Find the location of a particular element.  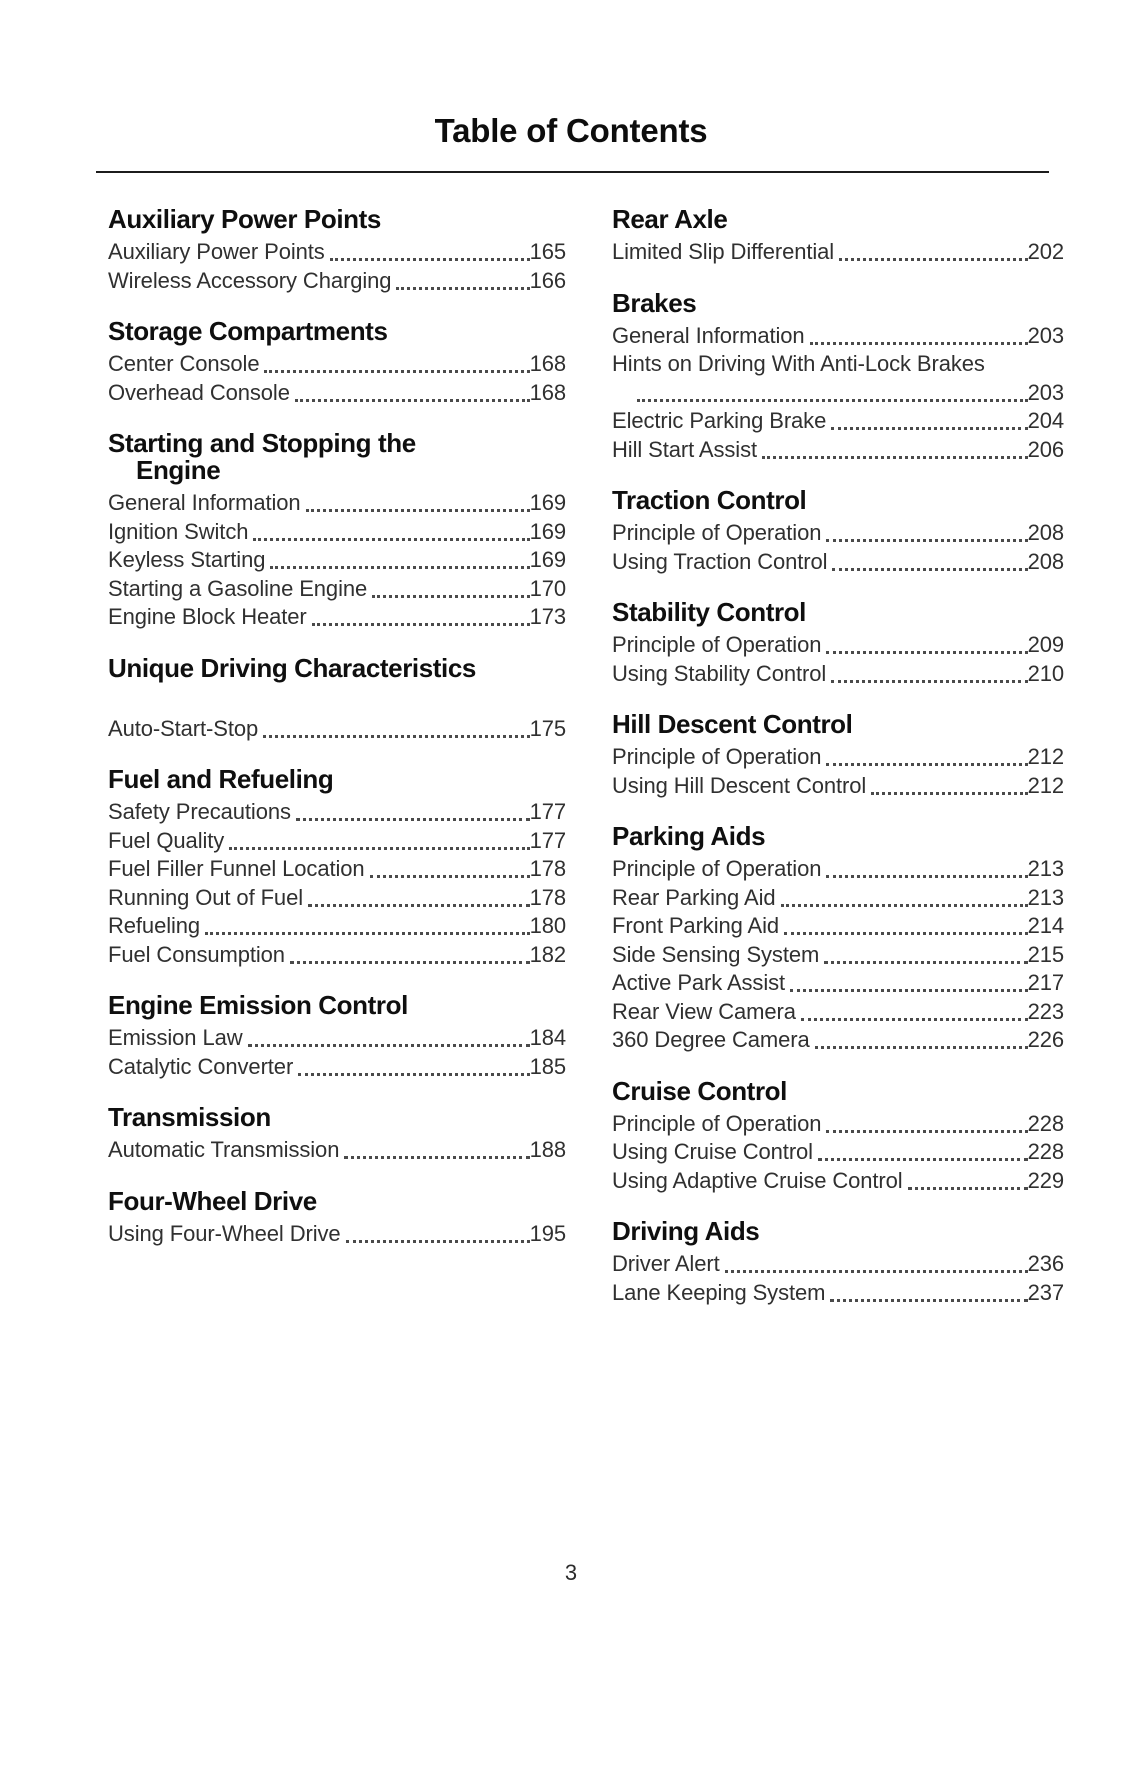

toc-entry: Running Out of Fuel 178 is located at coordinates (337, 898).